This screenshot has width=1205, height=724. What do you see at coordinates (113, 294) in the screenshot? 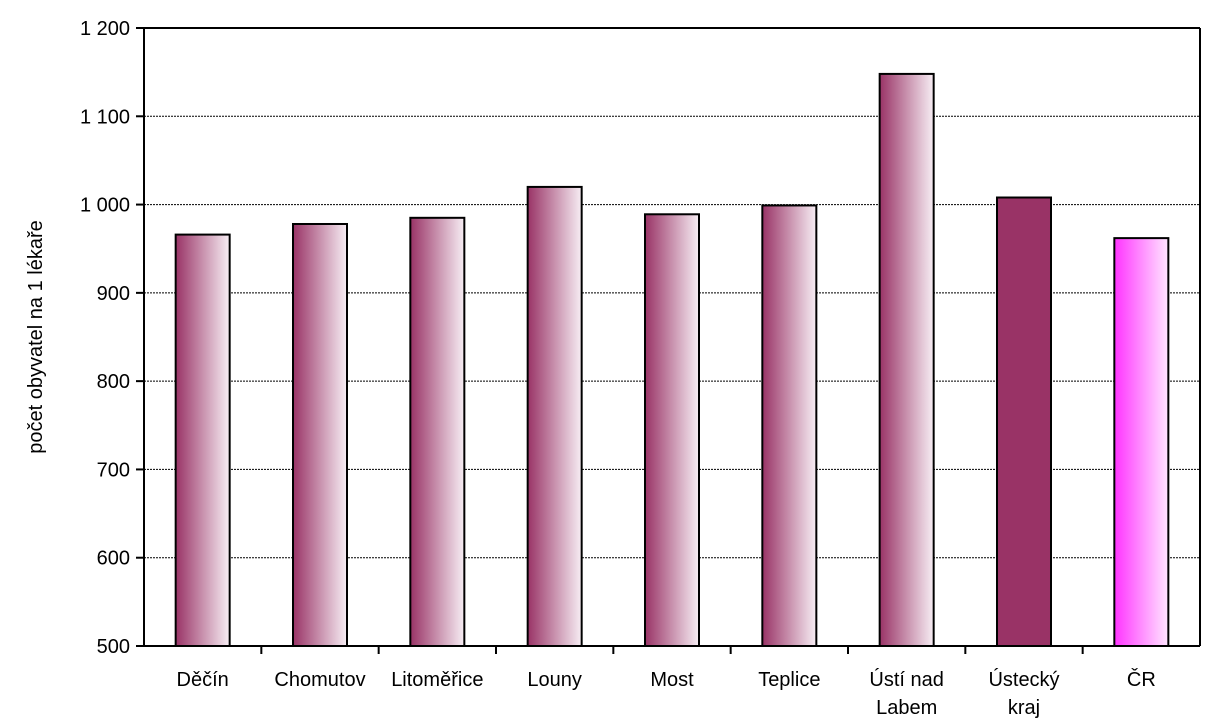
I see `y-tick-label: 900` at bounding box center [113, 294].